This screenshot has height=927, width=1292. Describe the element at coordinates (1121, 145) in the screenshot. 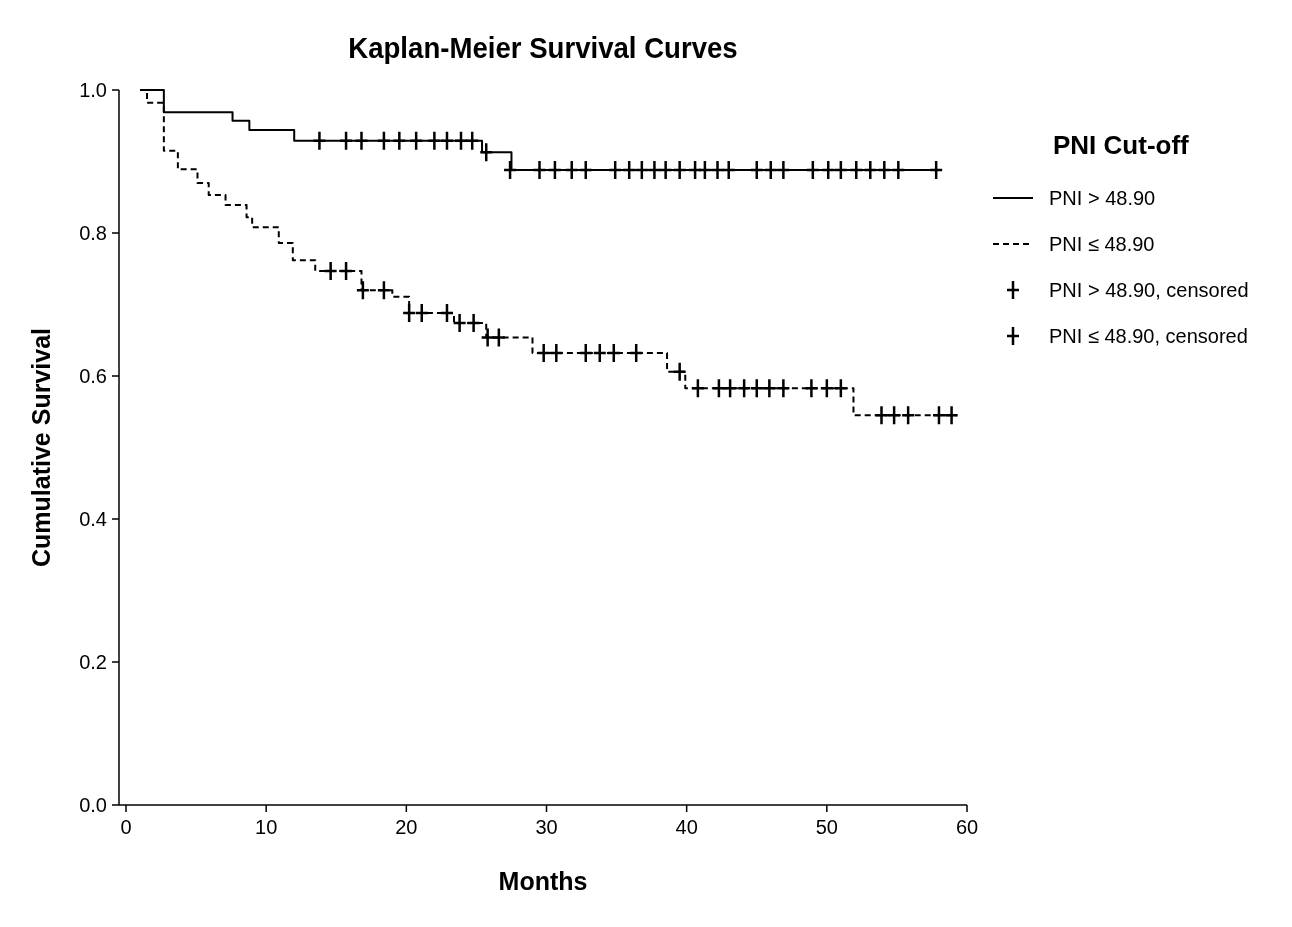

I see `legend-title: PNI Cut-off` at that location.